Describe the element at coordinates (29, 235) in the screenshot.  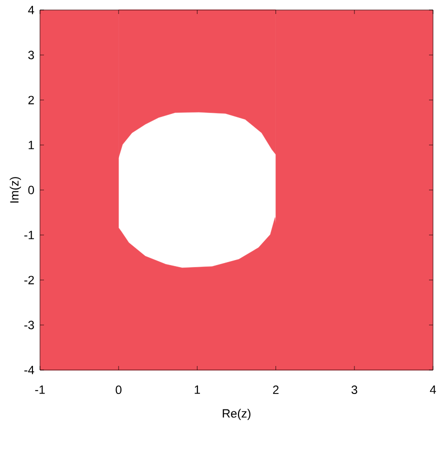
I see `y-tick-label: -1` at that location.